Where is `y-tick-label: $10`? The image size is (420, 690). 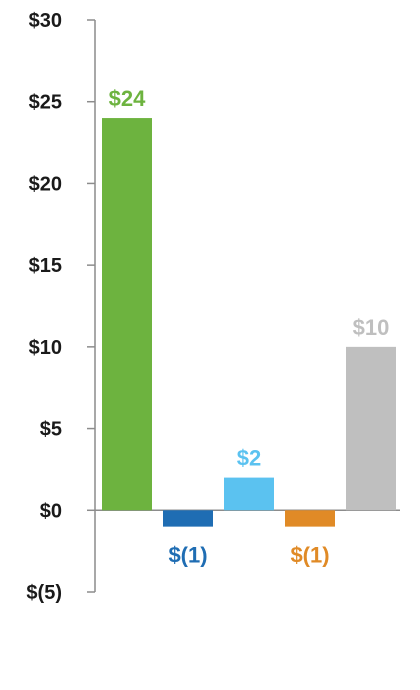
y-tick-label: $10 is located at coordinates (45, 348).